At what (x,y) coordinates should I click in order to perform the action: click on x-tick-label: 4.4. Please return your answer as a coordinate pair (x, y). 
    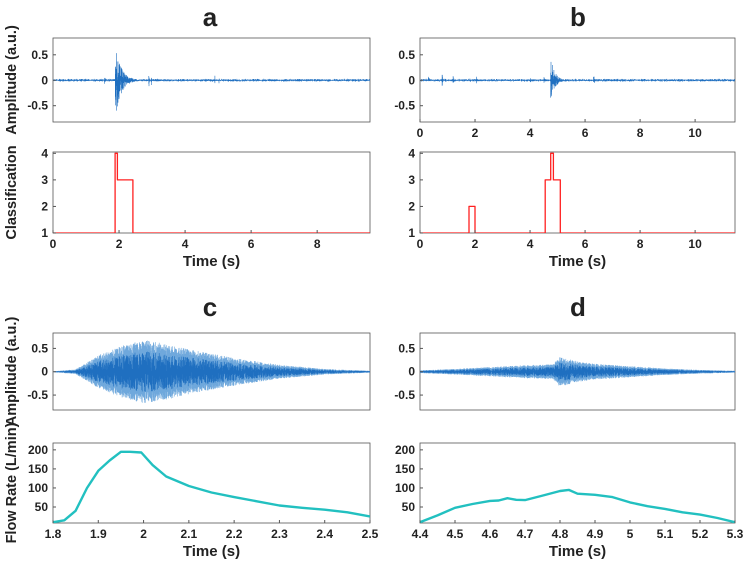
    Looking at the image, I should click on (420, 534).